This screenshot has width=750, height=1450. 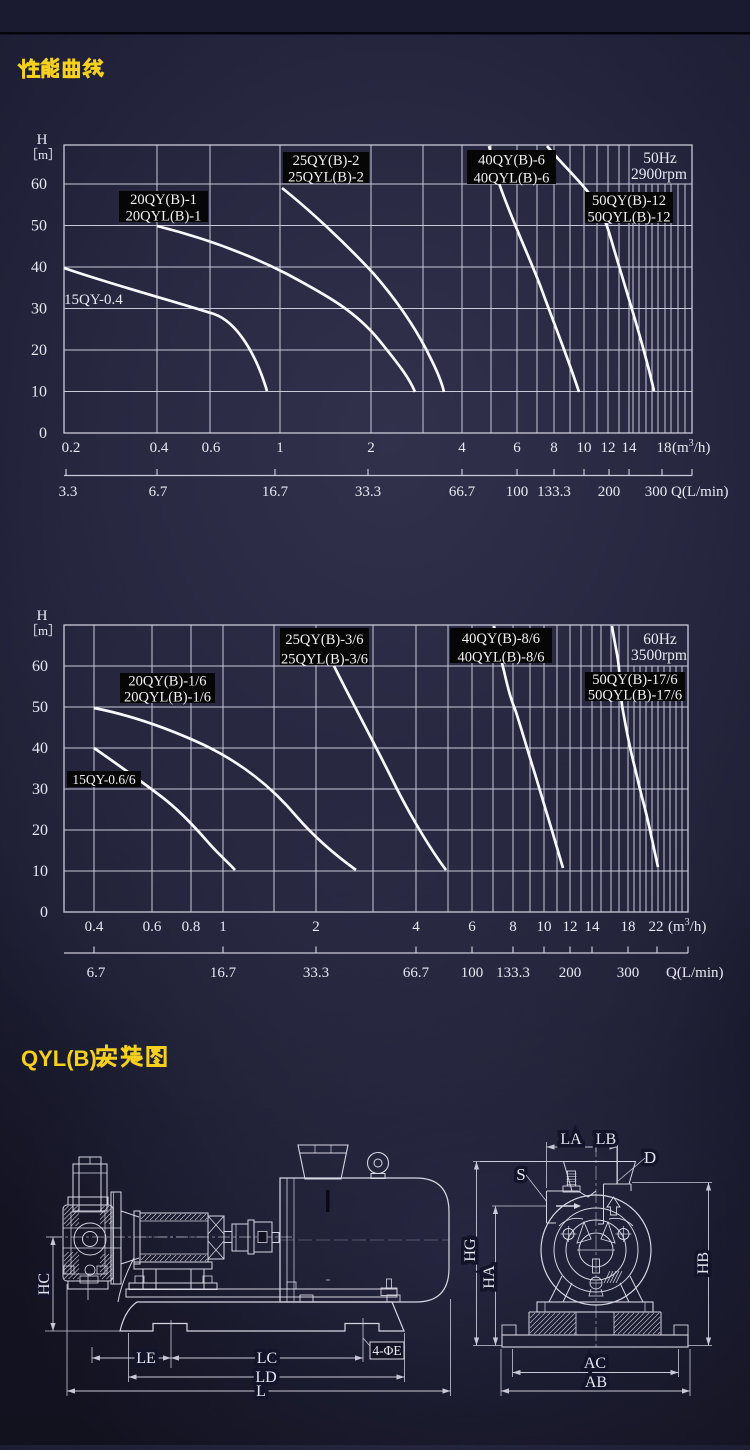 I want to click on svg-text: 50QY(B)-12, so click(x=629, y=201).